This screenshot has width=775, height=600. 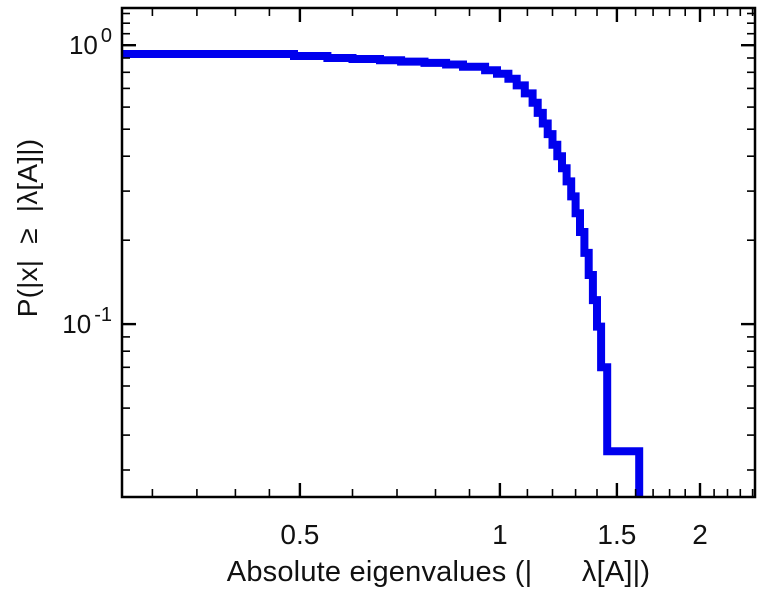 I want to click on y-axis-title: P(|x| ≥ |λ[A]|), so click(x=27, y=228).